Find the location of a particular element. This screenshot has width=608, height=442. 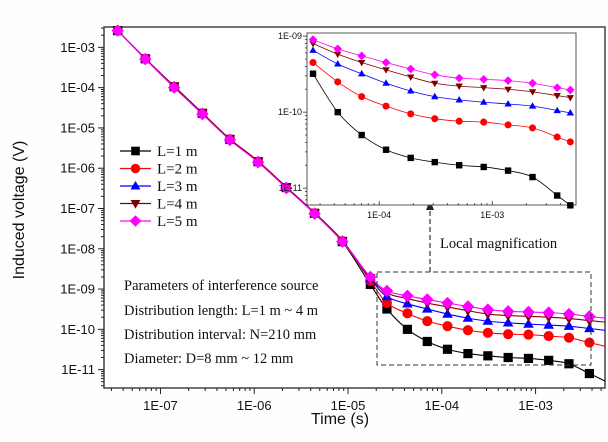

legend-item: L=1 m is located at coordinates (159, 152).